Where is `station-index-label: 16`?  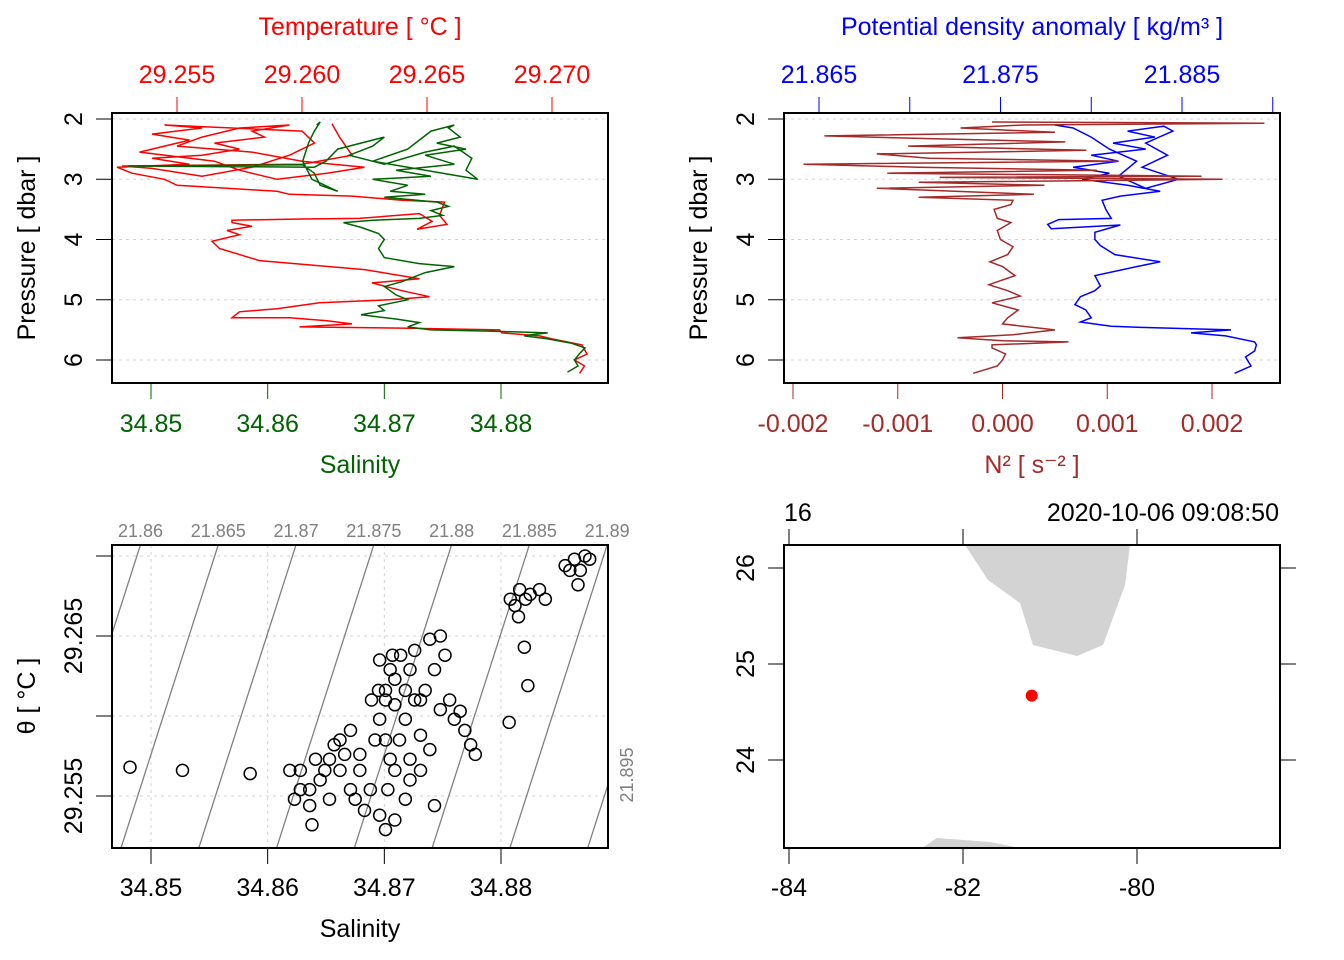
station-index-label: 16 is located at coordinates (798, 513).